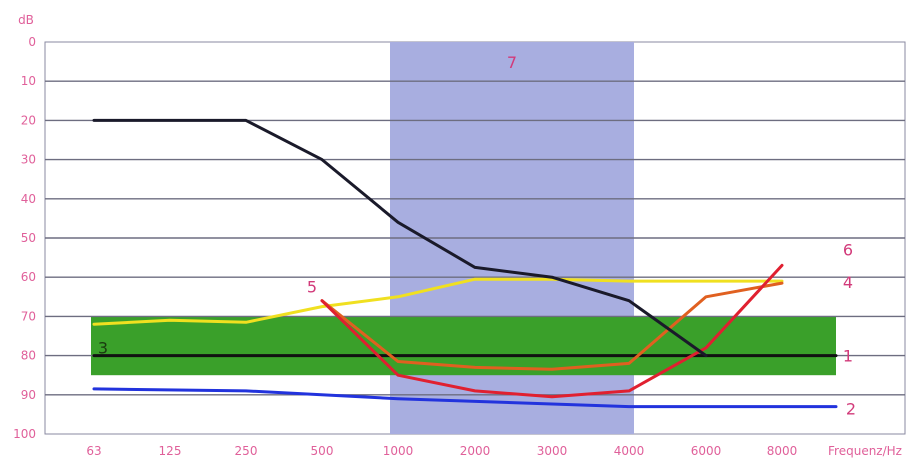  Describe the element at coordinates (851, 409) in the screenshot. I see `series-label: 2` at that location.